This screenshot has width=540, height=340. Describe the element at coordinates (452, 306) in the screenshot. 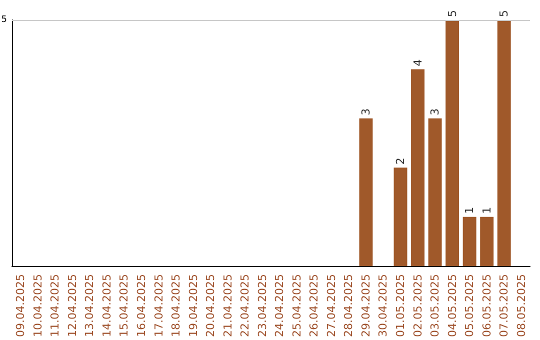

I see `x-tick-label: 04.05.2025` at that location.